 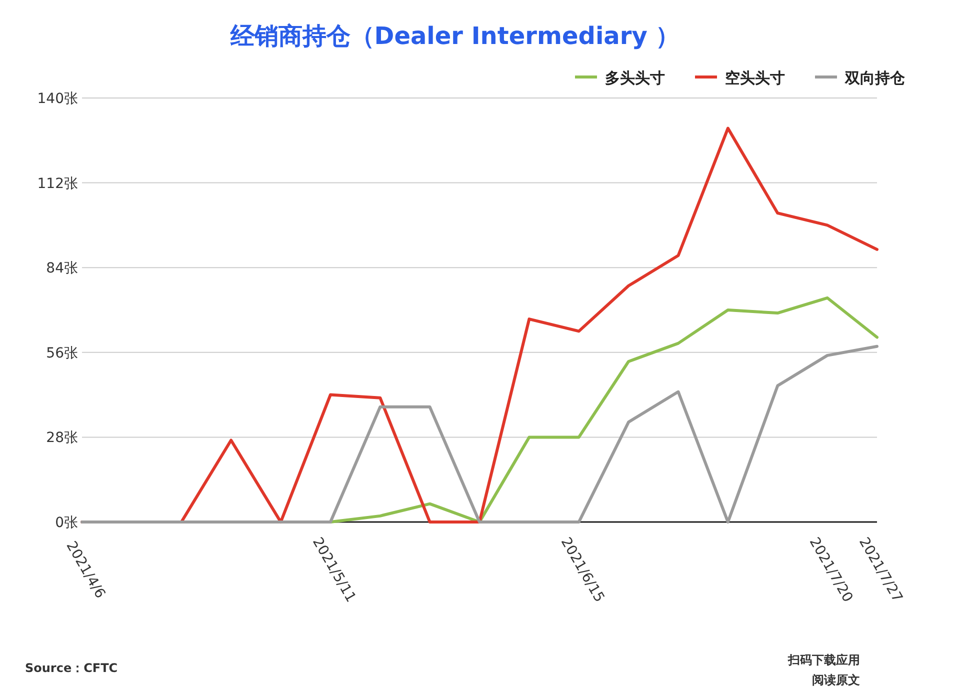 I want to click on text: 扫码下载应用, so click(x=823, y=660).